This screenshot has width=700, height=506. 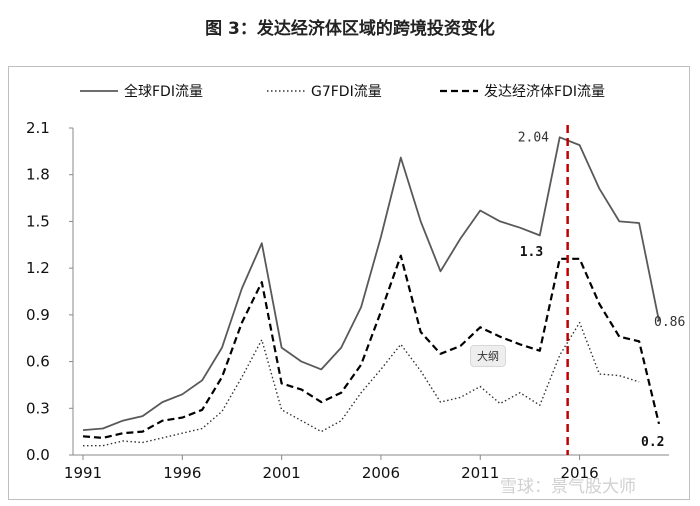 I want to click on y-tick-label: 0.0, so click(x=38, y=455).